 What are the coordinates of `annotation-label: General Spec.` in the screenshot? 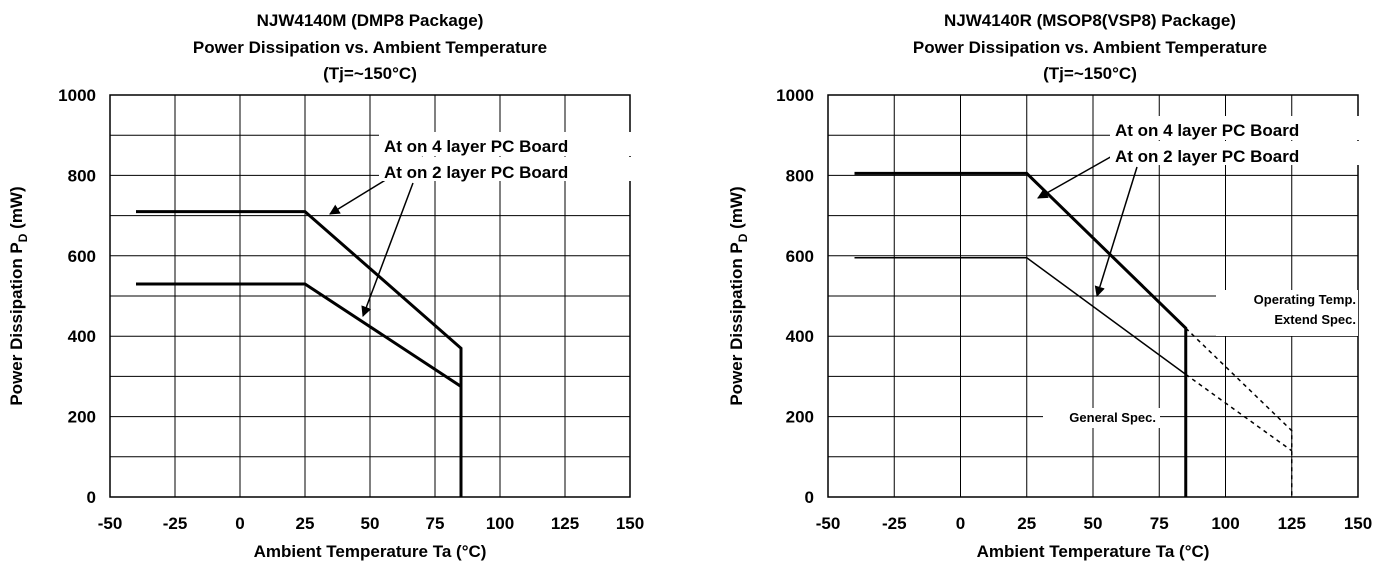 It's located at (1112, 417).